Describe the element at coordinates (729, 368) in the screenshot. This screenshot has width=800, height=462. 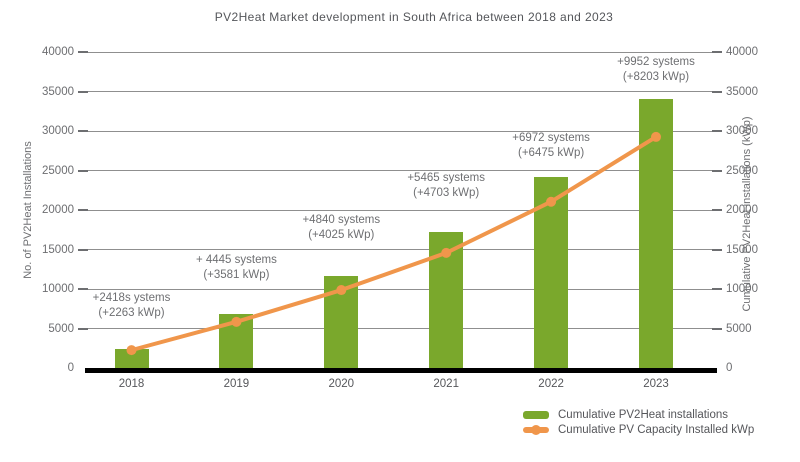
I see `y-tick-label-right: 0` at that location.